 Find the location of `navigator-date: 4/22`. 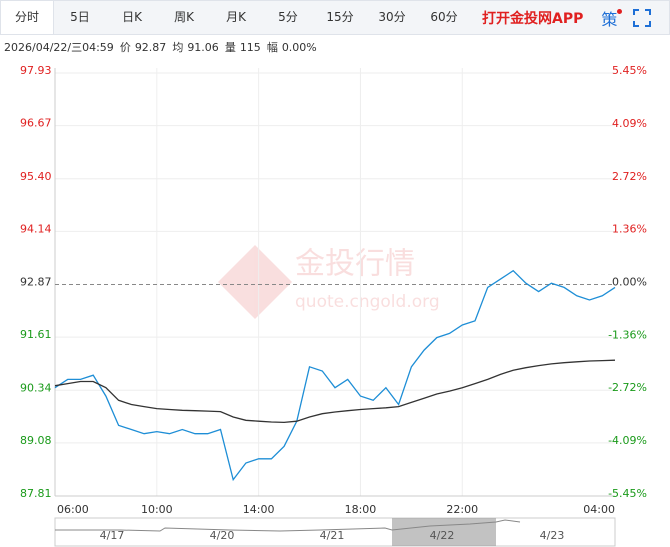

navigator-date: 4/22 is located at coordinates (442, 535).